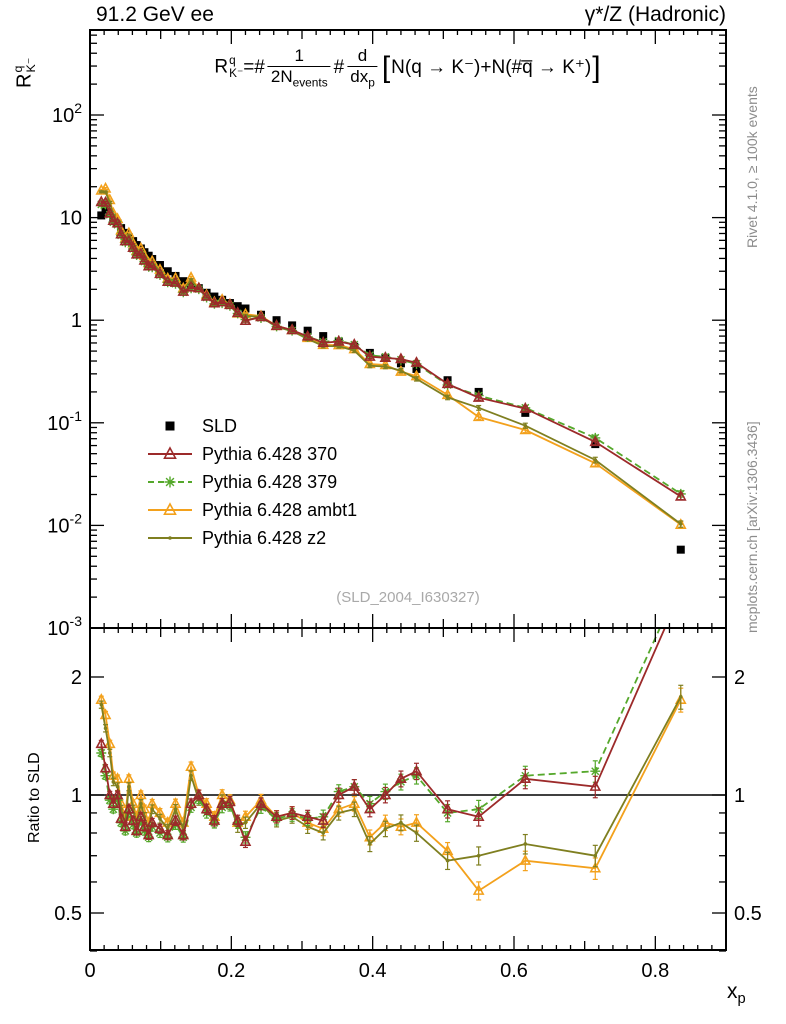 The image size is (786, 1024). I want to click on legend-item-pythia-ambt1: Pythia 6.428 ambt1, so click(251, 510).